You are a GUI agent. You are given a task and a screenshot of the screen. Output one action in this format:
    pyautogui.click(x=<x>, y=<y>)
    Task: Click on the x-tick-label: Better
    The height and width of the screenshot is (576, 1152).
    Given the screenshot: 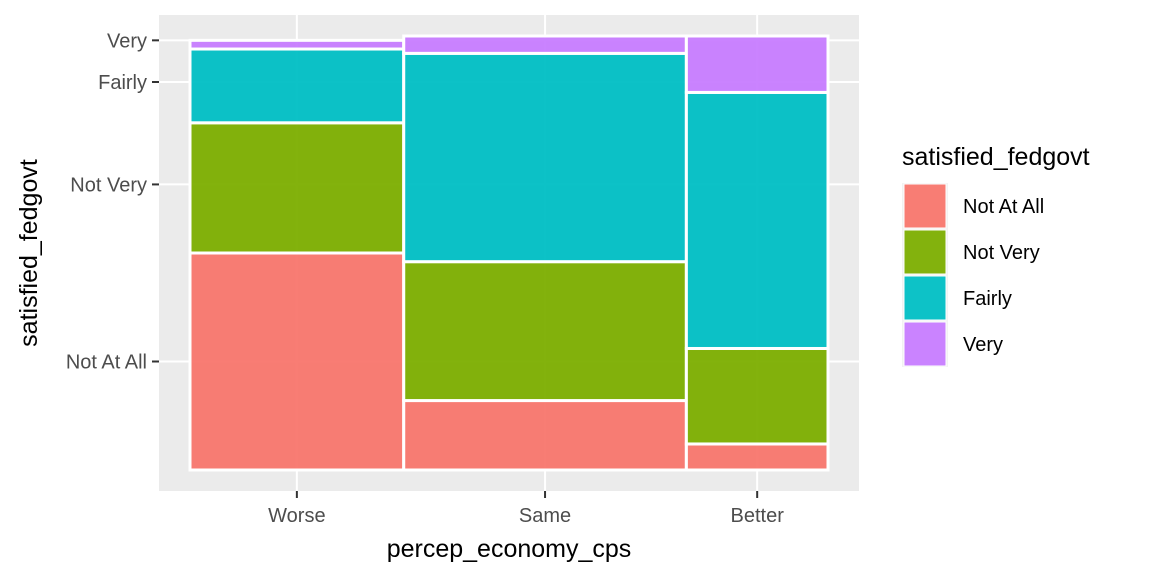 What is the action you would take?
    pyautogui.click(x=758, y=516)
    